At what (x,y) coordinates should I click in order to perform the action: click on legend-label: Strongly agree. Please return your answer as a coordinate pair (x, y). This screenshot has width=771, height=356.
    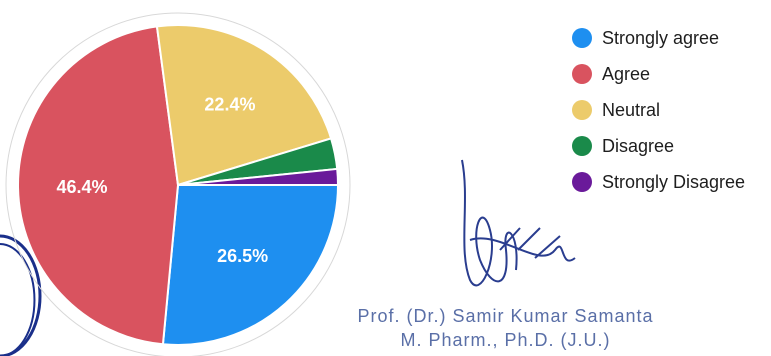
    Looking at the image, I should click on (661, 37).